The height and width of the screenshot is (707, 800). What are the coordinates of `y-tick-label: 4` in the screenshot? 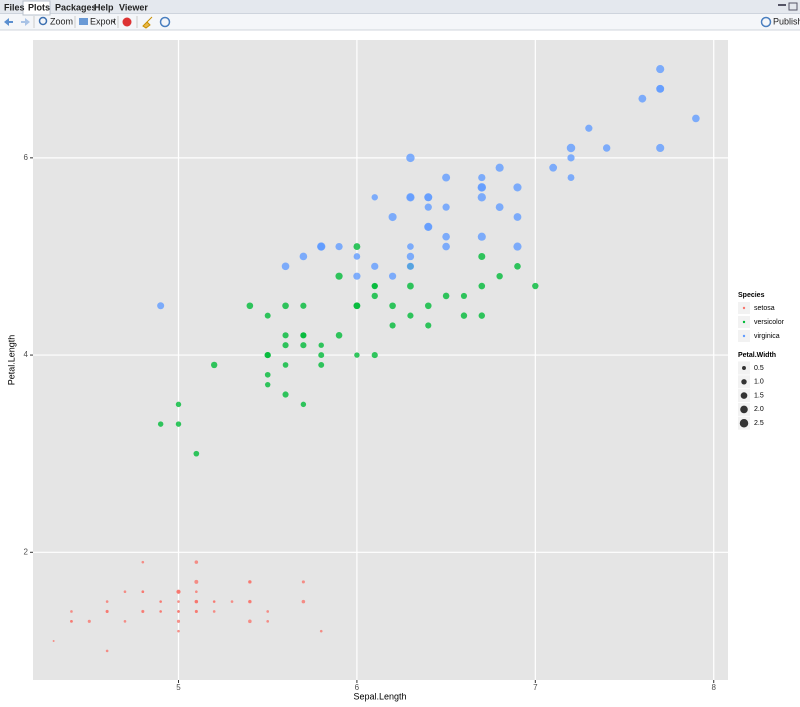 It's located at (26, 354).